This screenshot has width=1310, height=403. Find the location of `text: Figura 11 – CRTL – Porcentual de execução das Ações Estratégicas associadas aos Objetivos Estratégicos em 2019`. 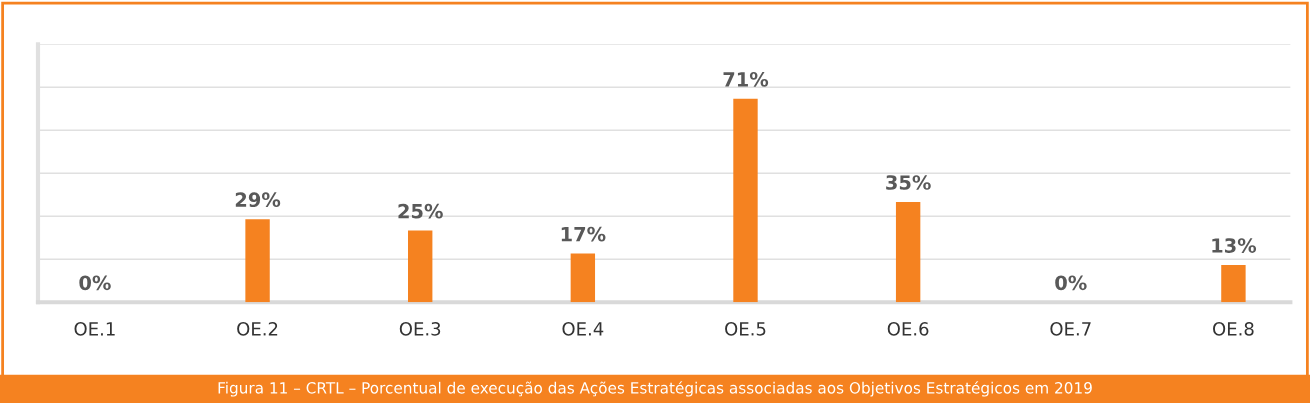

text: Figura 11 – CRTL – Porcentual de execução das Ações Estratégicas associadas aos Objetivos Estratégicos em 2019 is located at coordinates (655, 389).